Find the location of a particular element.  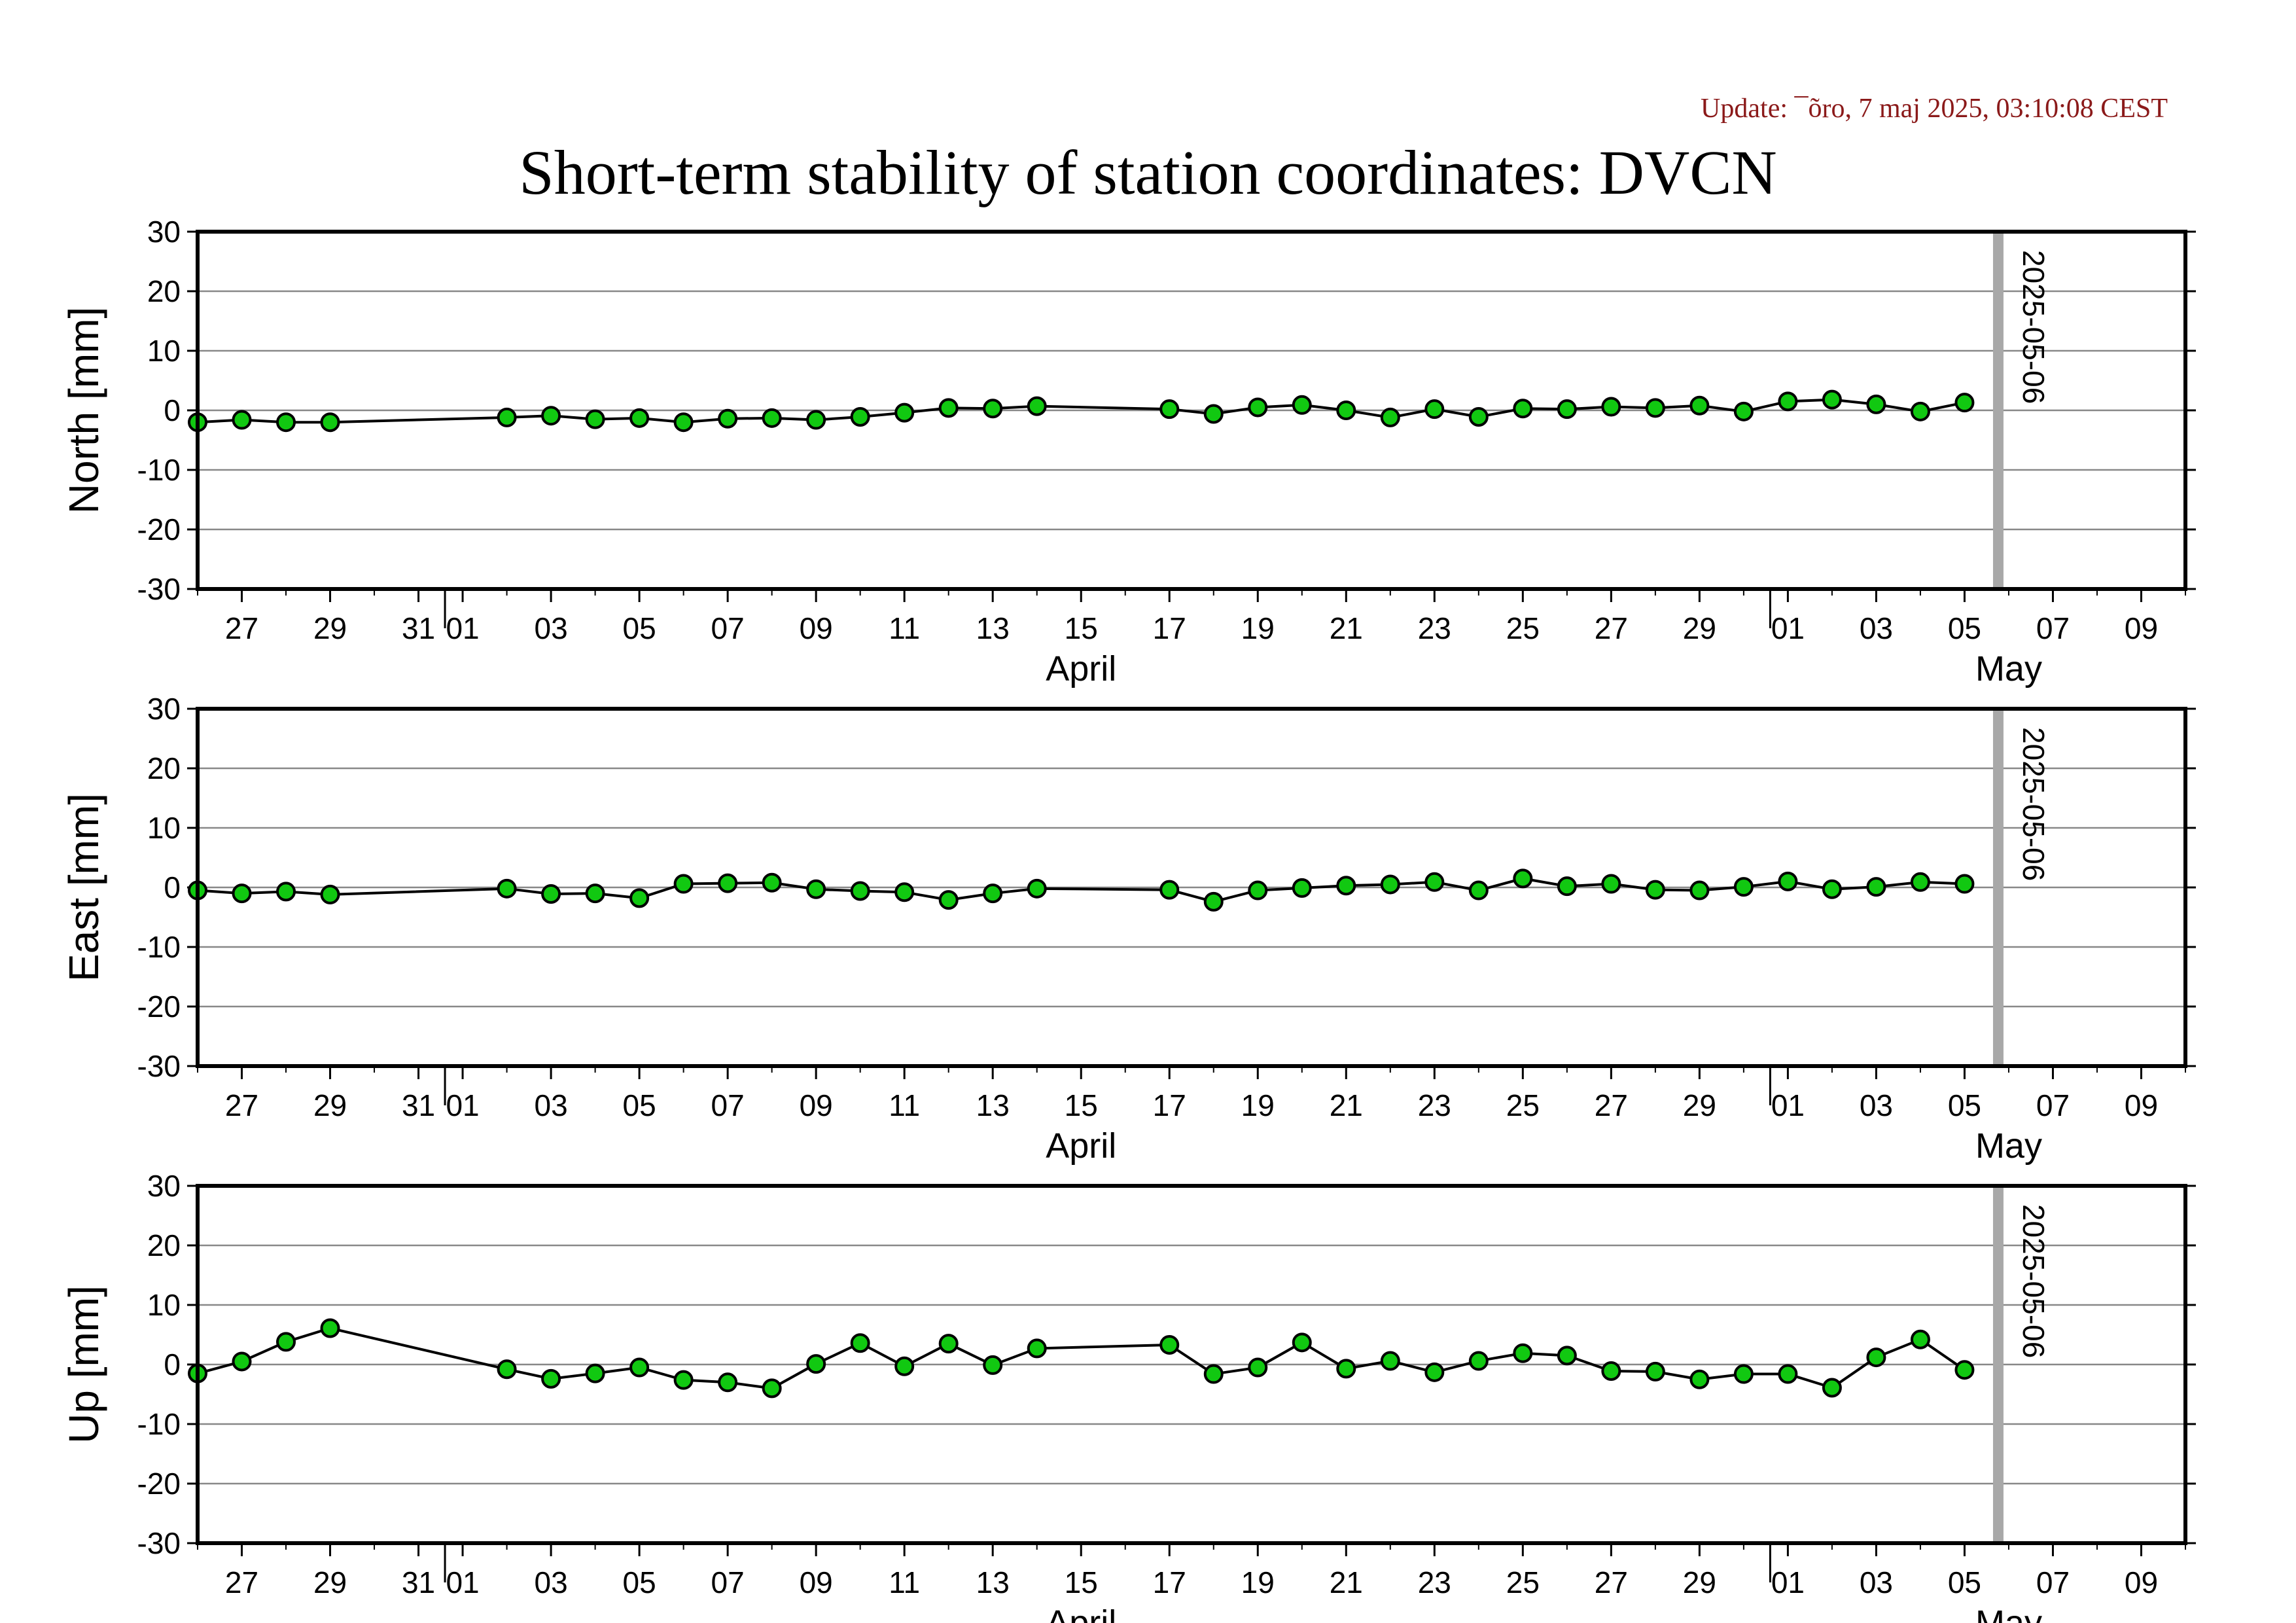

y-tick-label: -20 is located at coordinates (159, 1484).